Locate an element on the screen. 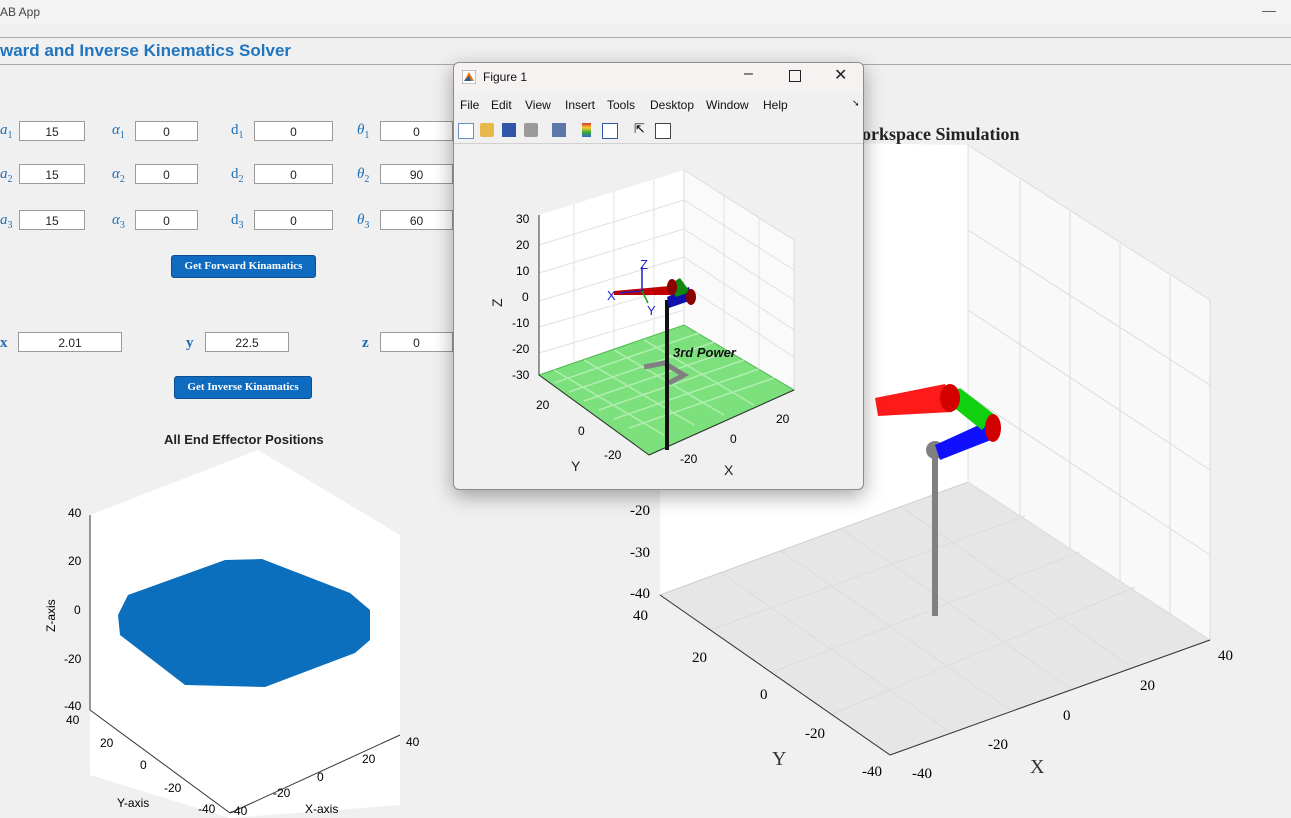 This screenshot has width=1291, height=818. menu-desktop: Desktop is located at coordinates (672, 105).